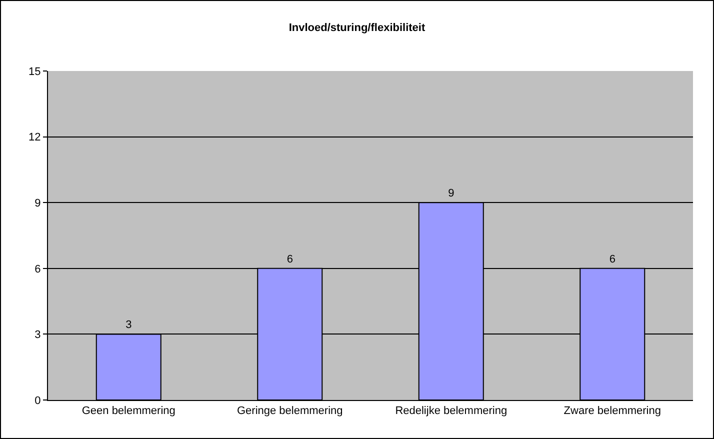 The image size is (714, 439). Describe the element at coordinates (451, 411) in the screenshot. I see `x-tick-label: Redelijke belemmering` at that location.